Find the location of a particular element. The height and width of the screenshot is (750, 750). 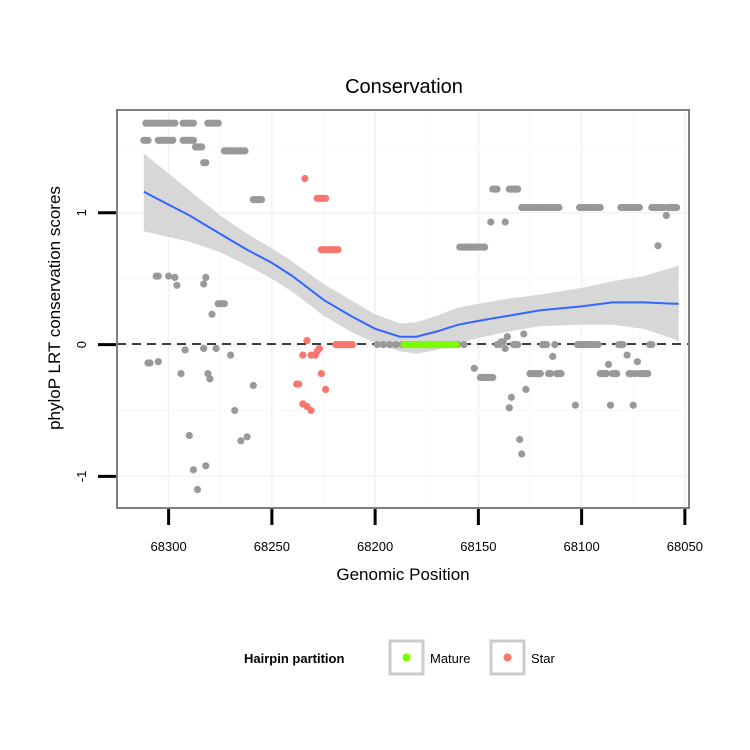

x-axis-title: Genomic Position is located at coordinates (402, 574).